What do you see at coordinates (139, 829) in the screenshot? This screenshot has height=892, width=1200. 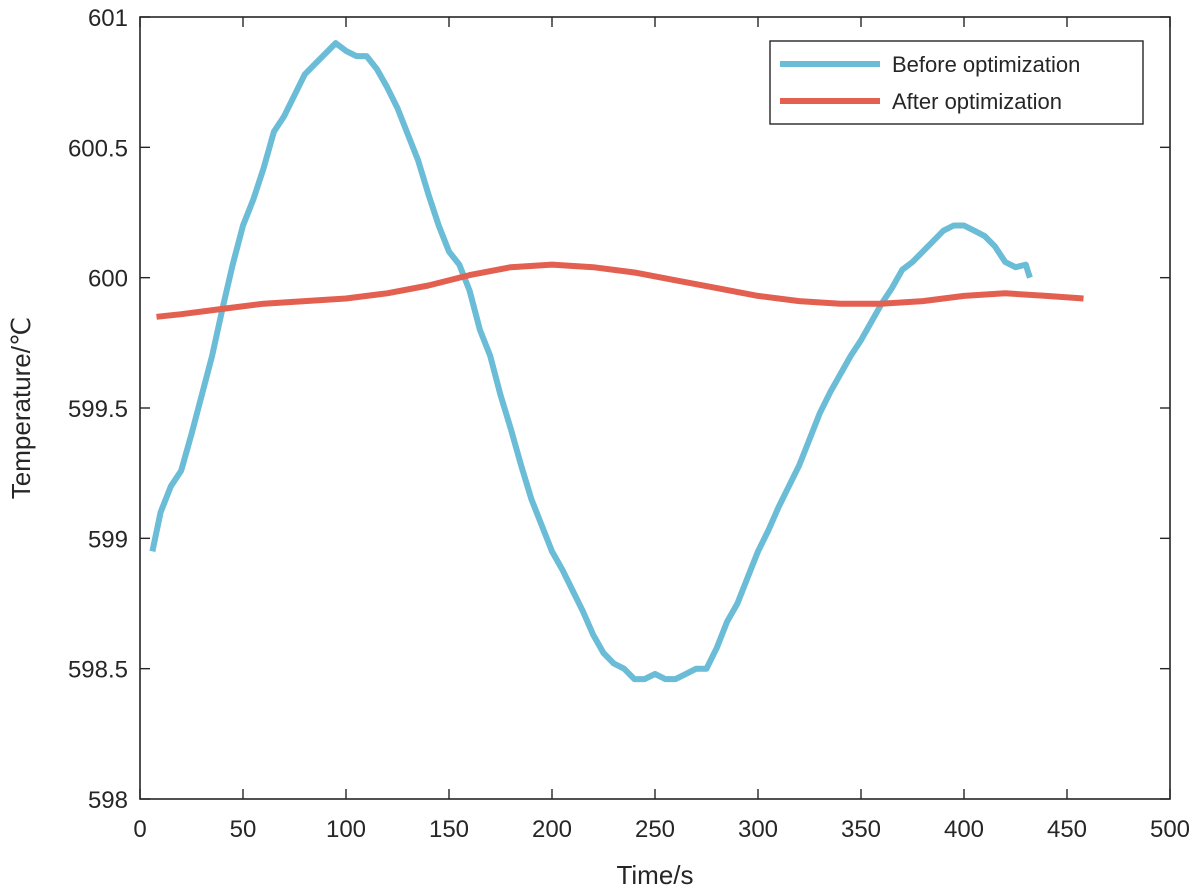 I see `x-tick-label: 0` at bounding box center [139, 829].